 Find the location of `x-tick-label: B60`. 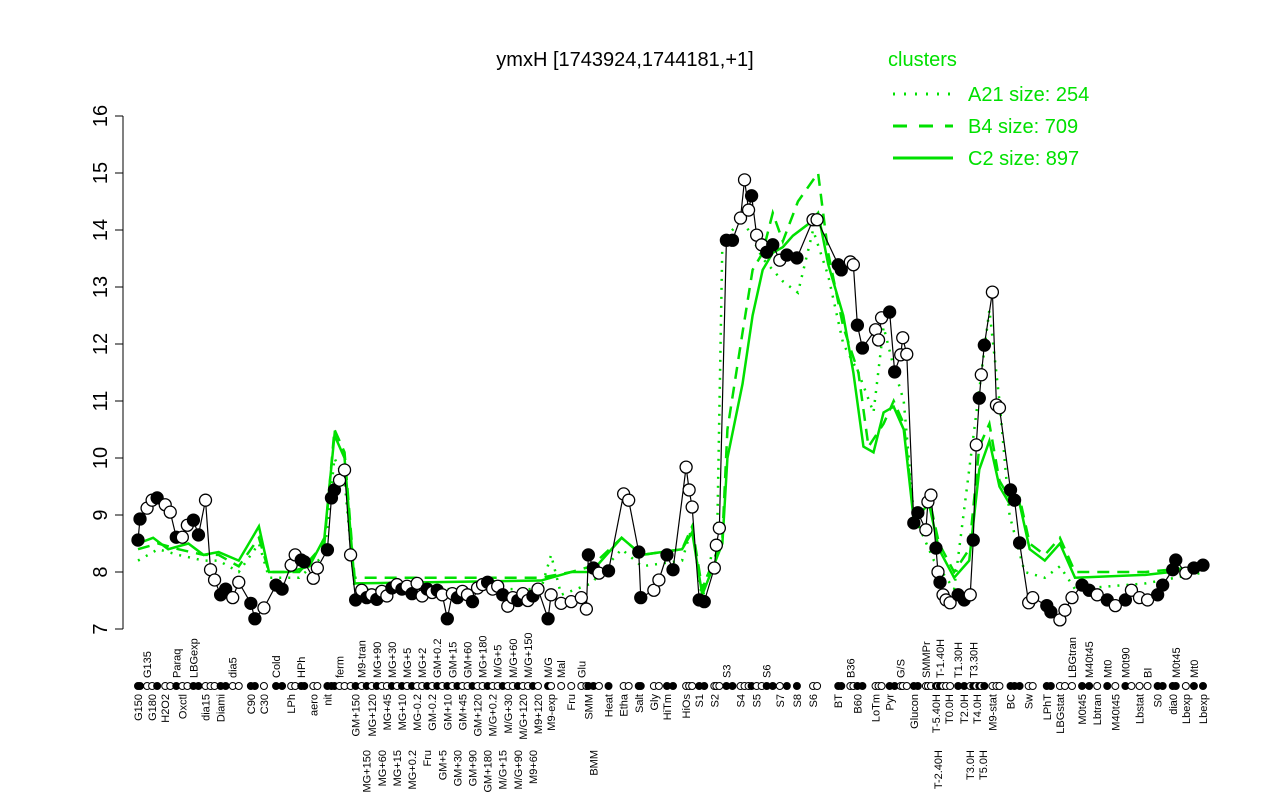

x-tick-label: B60 is located at coordinates (858, 704).